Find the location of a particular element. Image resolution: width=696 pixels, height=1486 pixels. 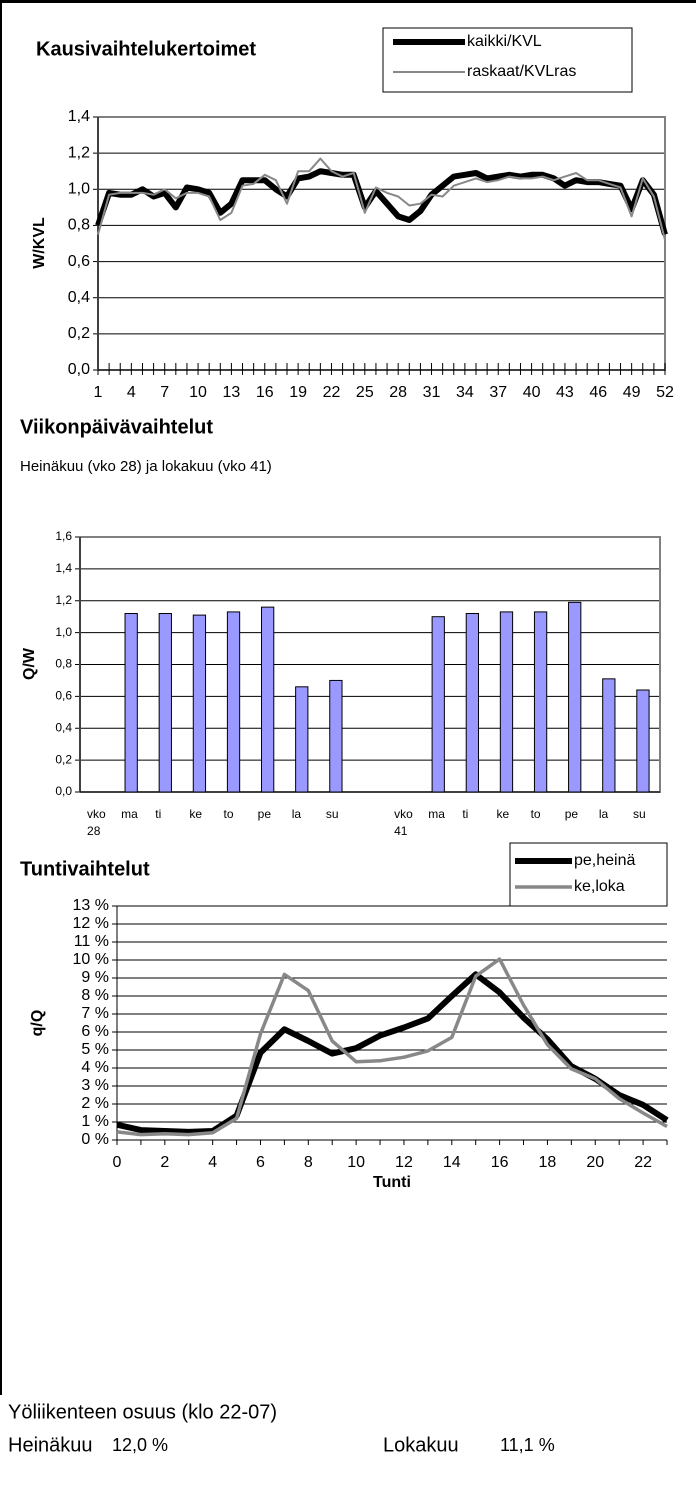

x-tick-label: 7 is located at coordinates (164, 392).